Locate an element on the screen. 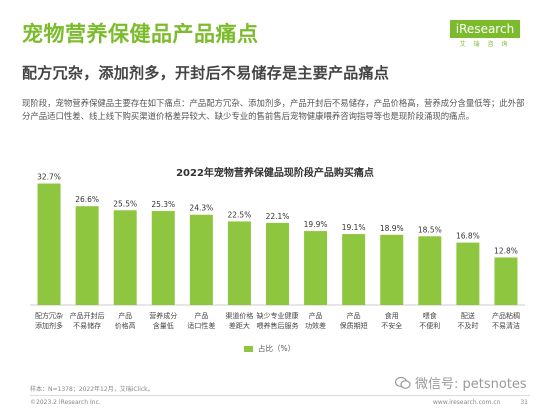 The image size is (550, 412). category-label: 食用 is located at coordinates (392, 315).